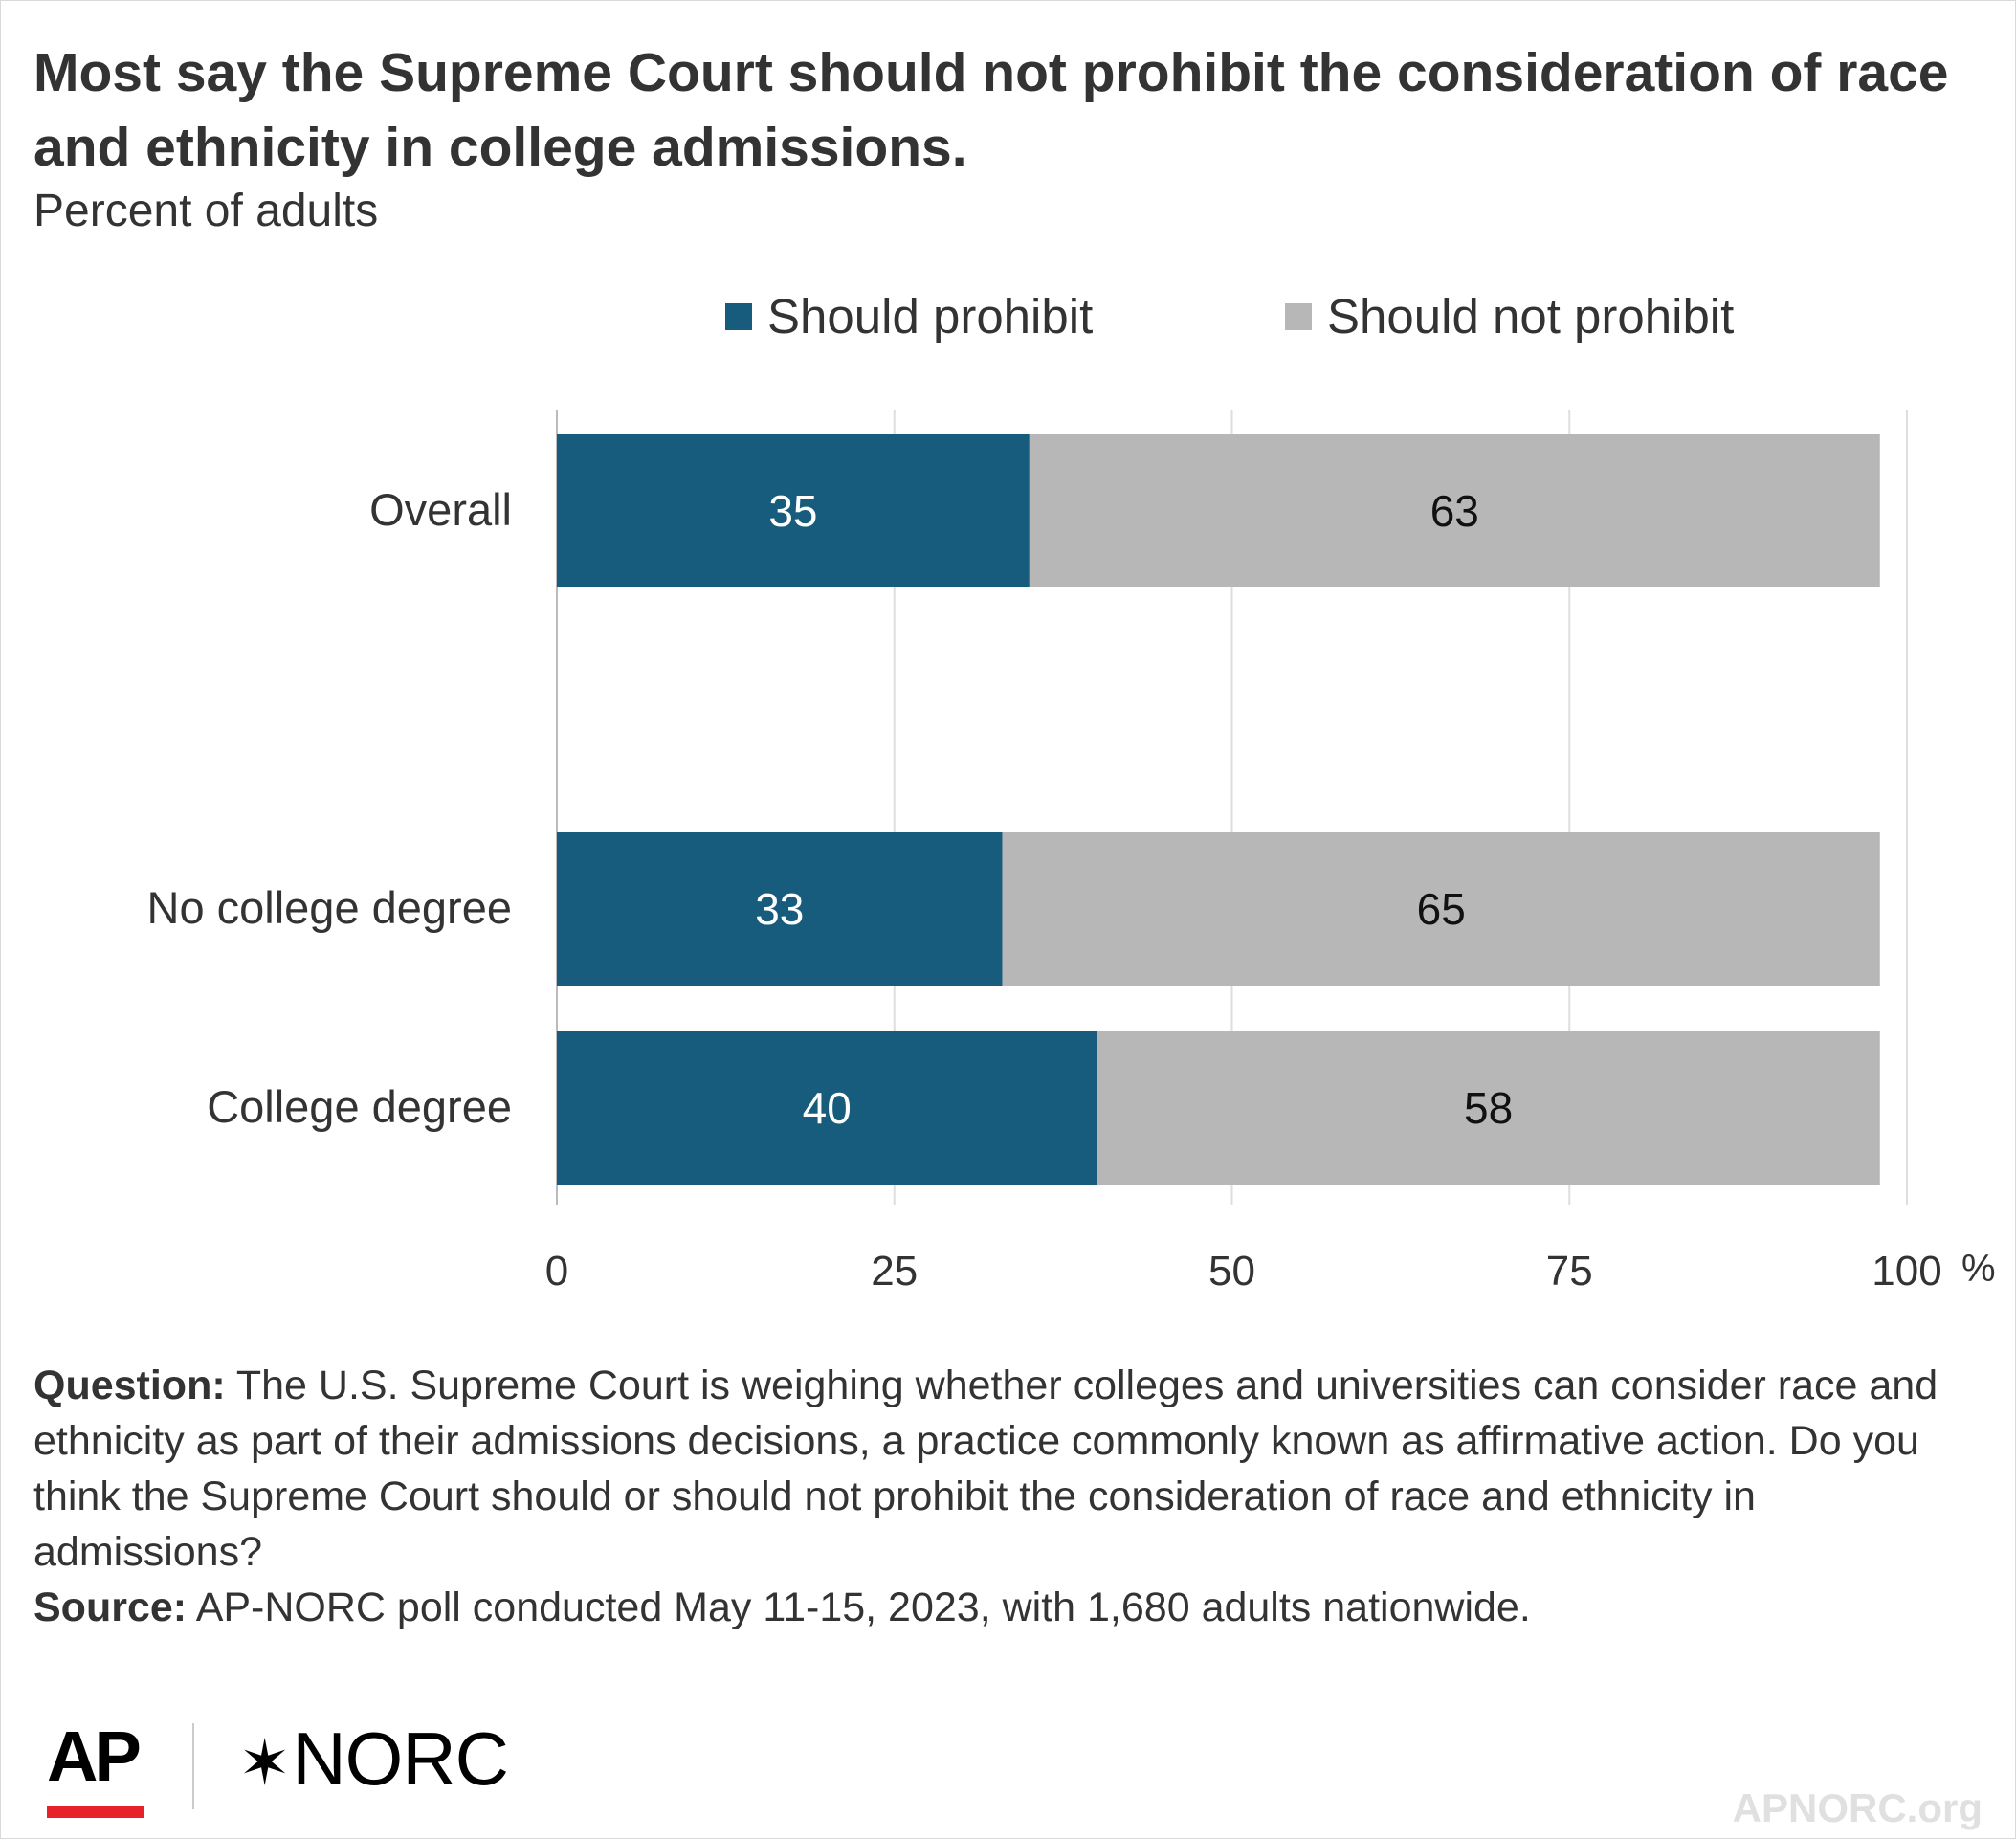 The height and width of the screenshot is (1839, 2016). Describe the element at coordinates (738, 316) in the screenshot. I see `legend-swatch-should-prohibit` at that location.